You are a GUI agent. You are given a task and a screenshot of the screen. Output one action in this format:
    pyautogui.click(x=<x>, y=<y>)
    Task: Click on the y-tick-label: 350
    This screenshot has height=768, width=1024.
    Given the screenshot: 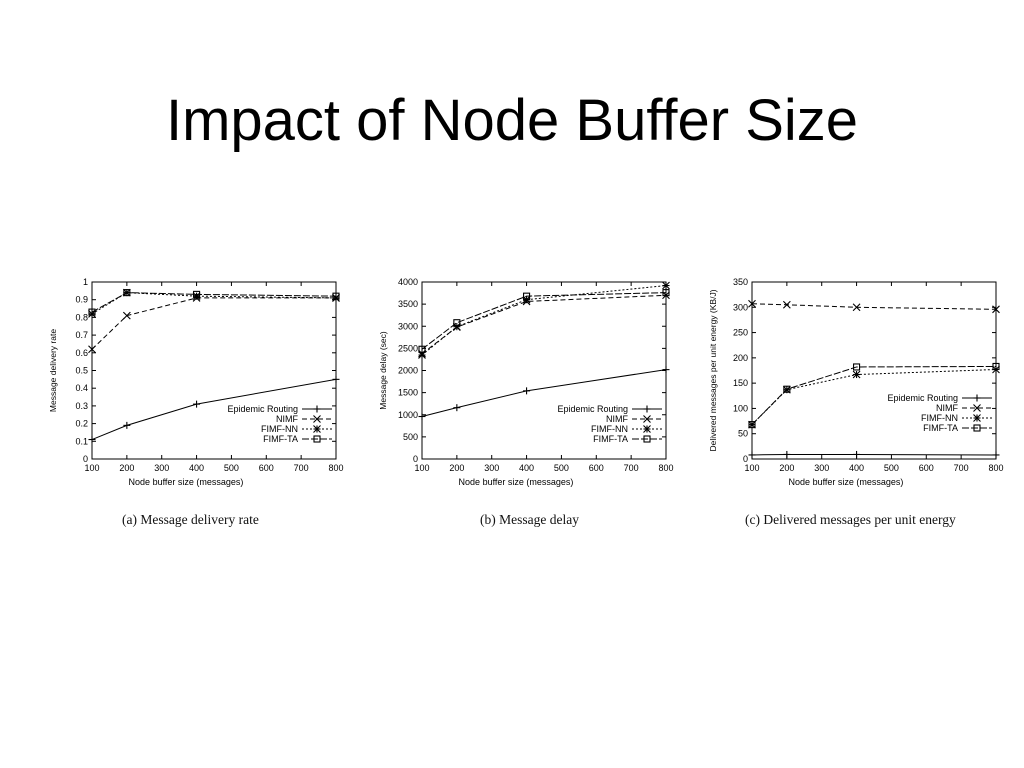 What is the action you would take?
    pyautogui.click(x=740, y=282)
    